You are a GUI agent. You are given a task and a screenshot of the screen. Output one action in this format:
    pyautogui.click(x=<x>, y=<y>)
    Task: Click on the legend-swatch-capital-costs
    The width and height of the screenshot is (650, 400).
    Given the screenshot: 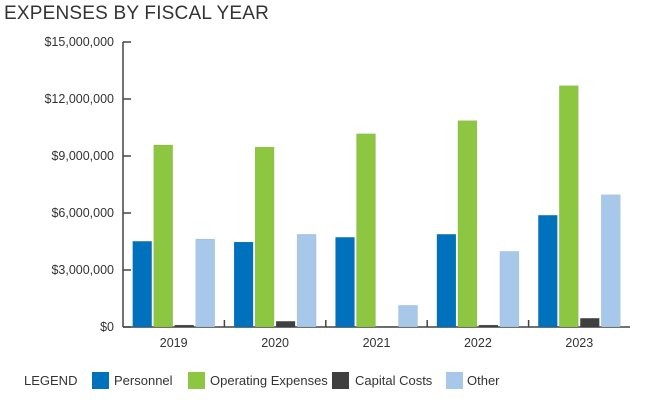 What is the action you would take?
    pyautogui.click(x=340, y=380)
    